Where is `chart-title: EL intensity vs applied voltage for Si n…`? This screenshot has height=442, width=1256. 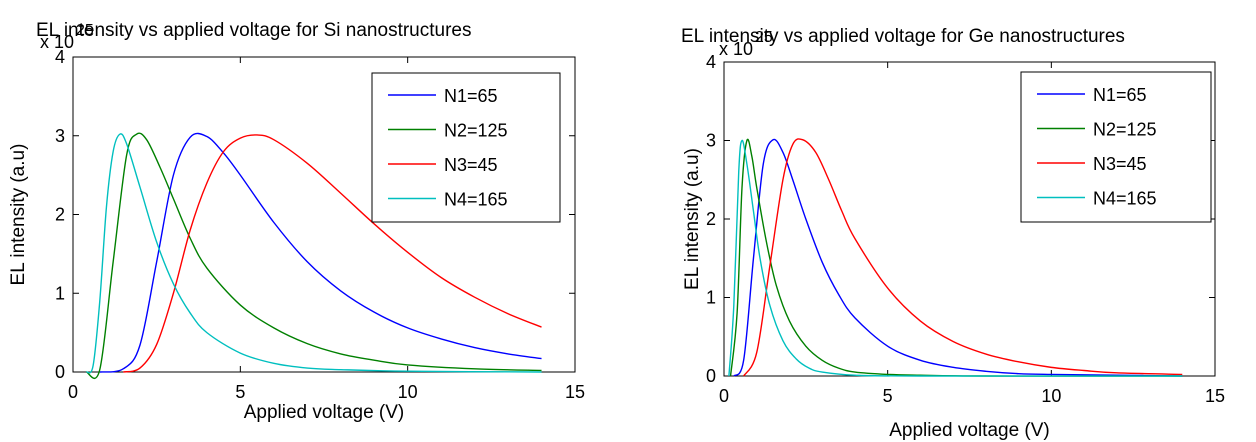
chart-title: EL intensity vs applied voltage for Si n… is located at coordinates (253, 30).